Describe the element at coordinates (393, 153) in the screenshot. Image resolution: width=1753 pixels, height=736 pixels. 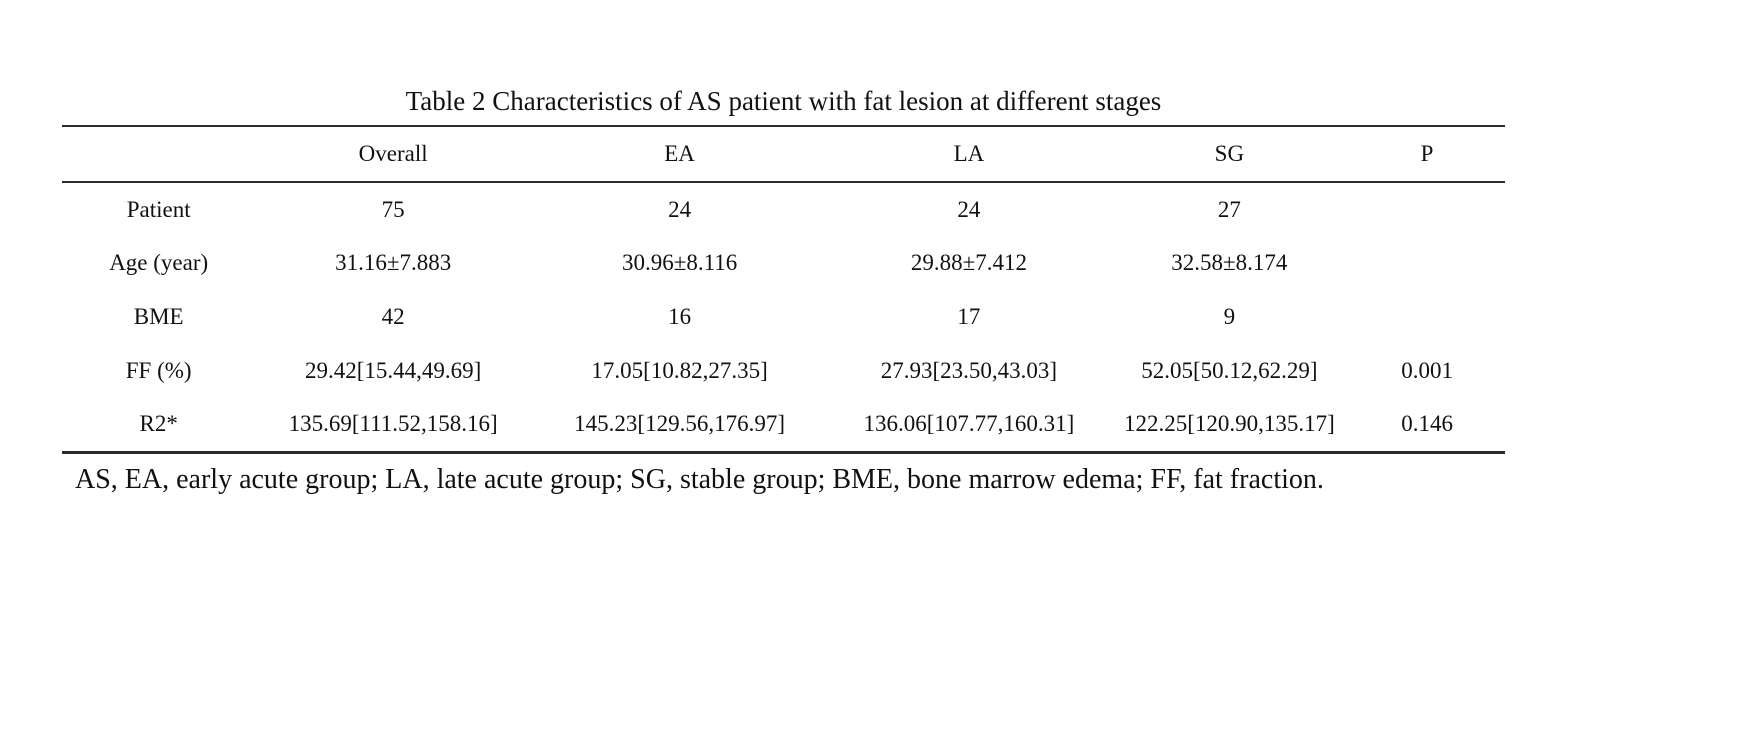
I see `header-cell-overall: Overall` at that location.